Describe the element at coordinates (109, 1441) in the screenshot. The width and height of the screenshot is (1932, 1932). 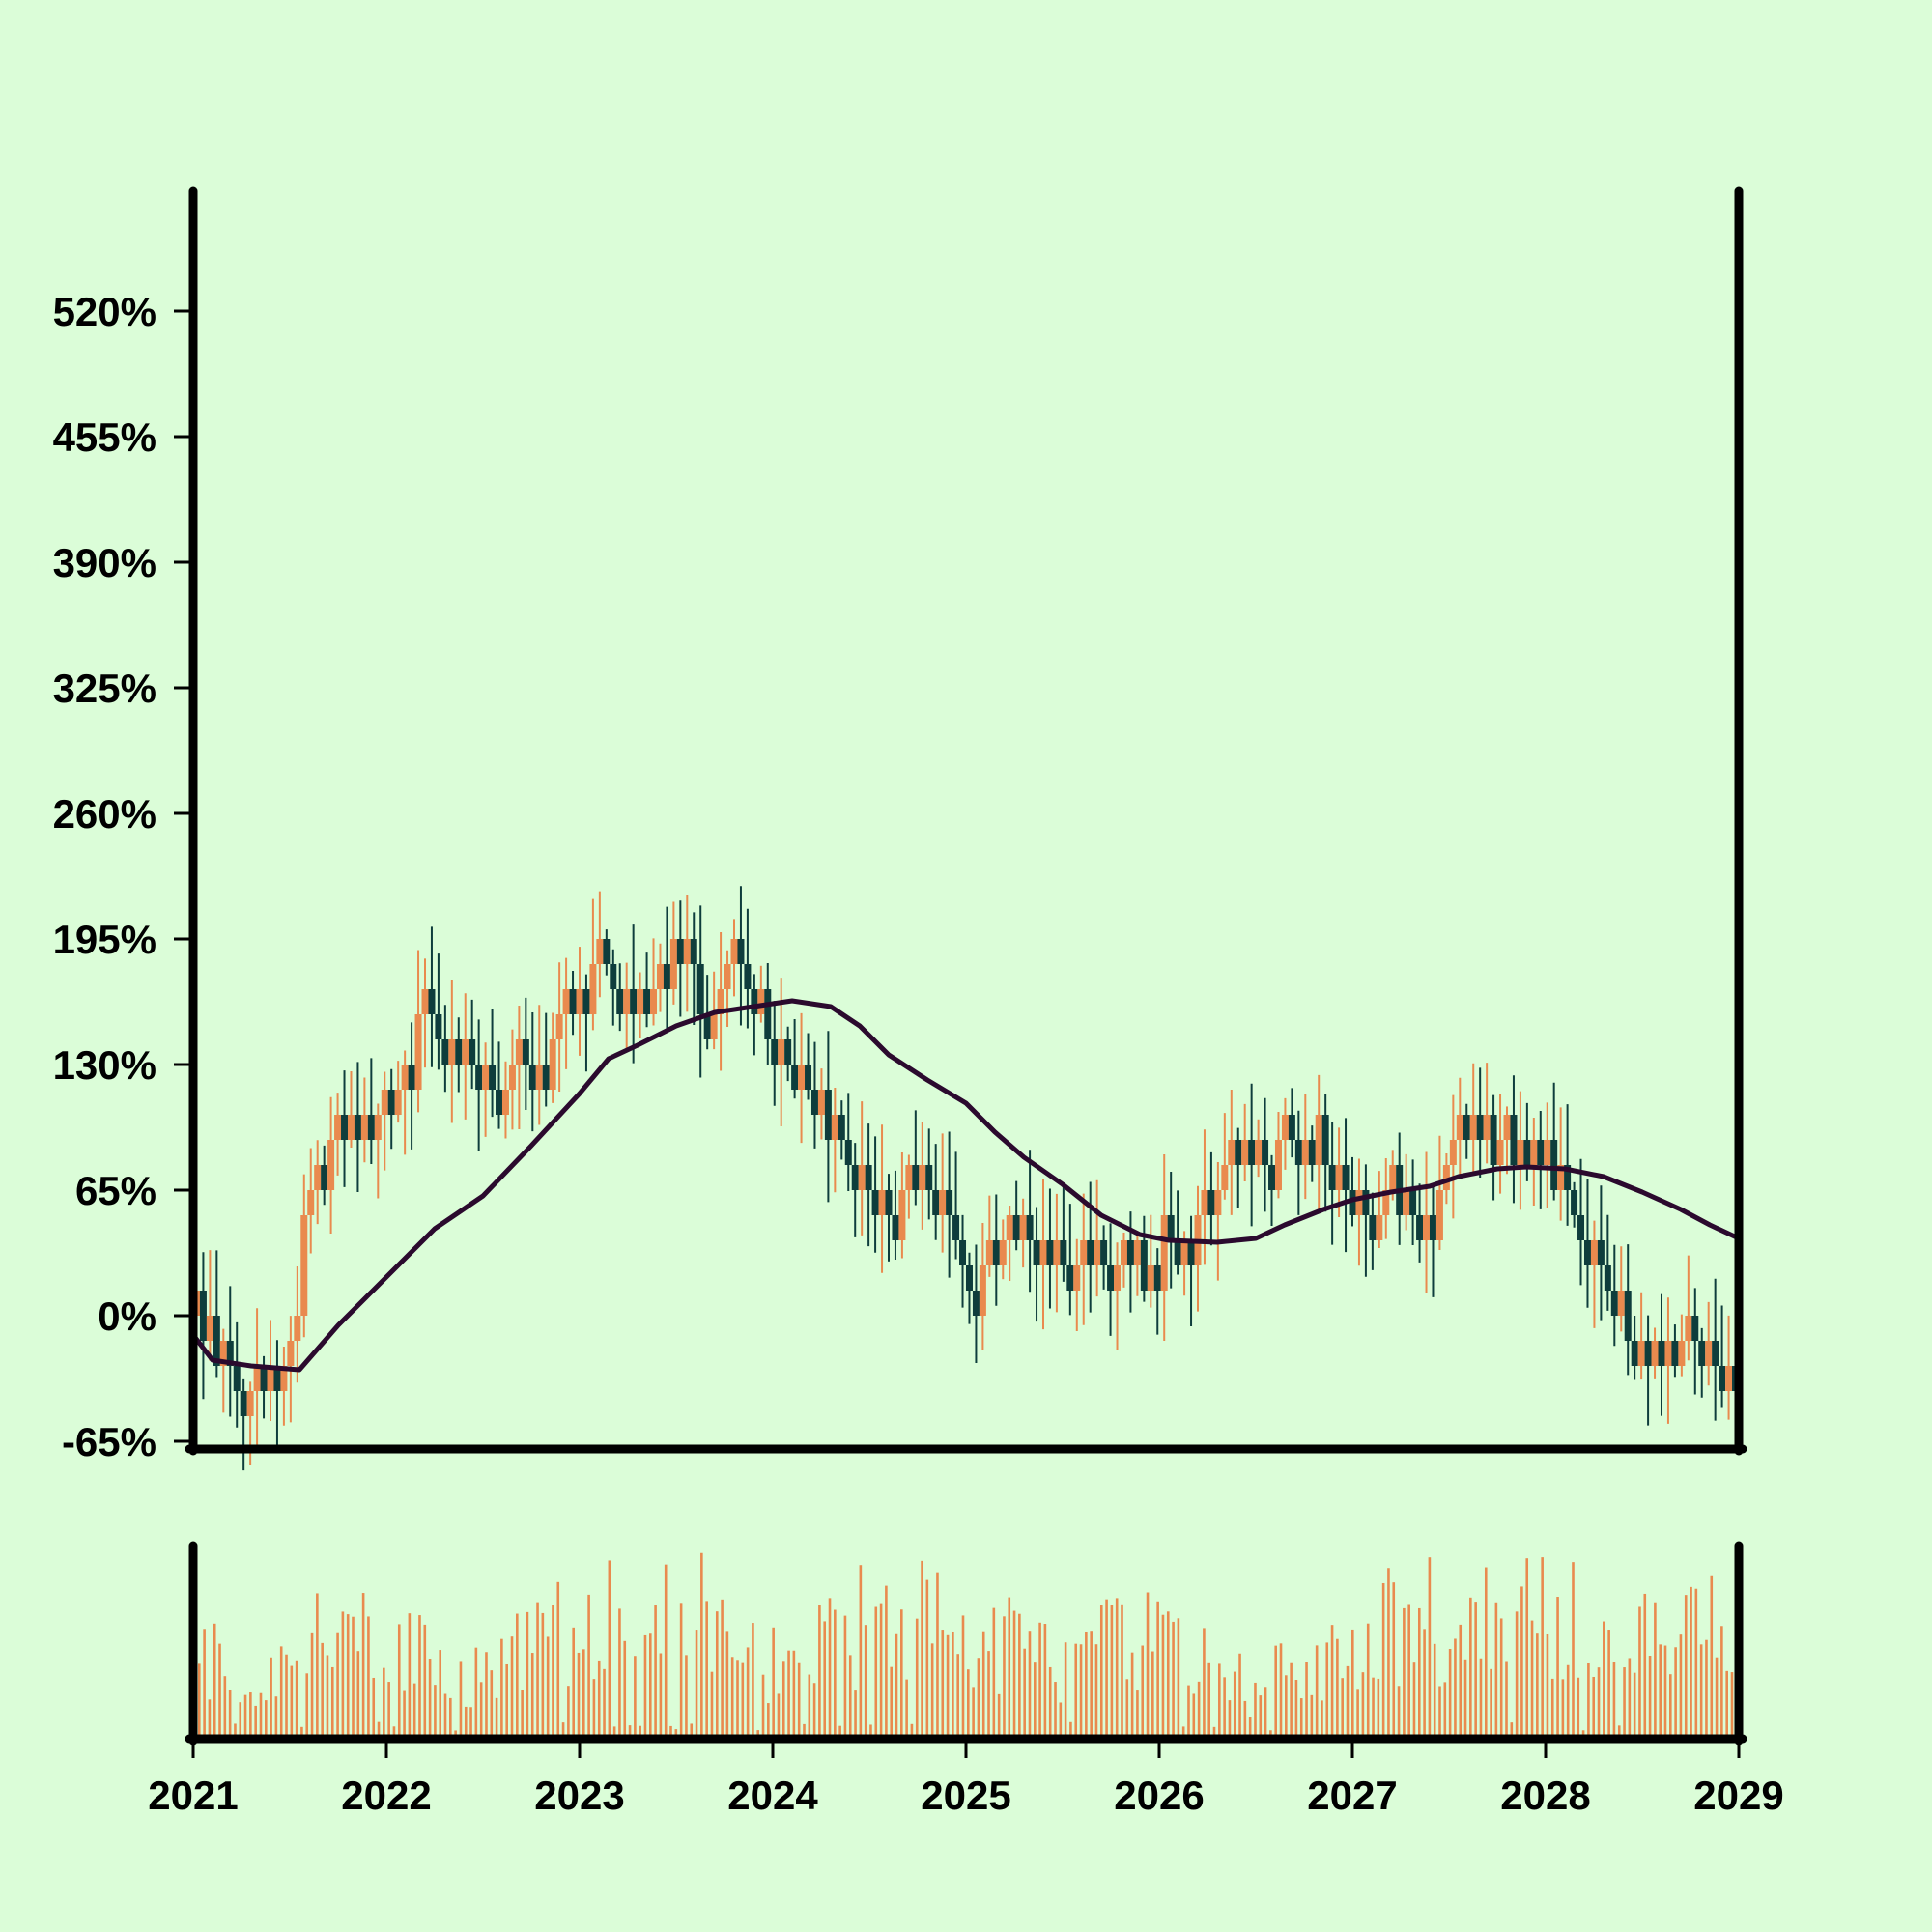
I see `y-tick-label: -65%` at that location.